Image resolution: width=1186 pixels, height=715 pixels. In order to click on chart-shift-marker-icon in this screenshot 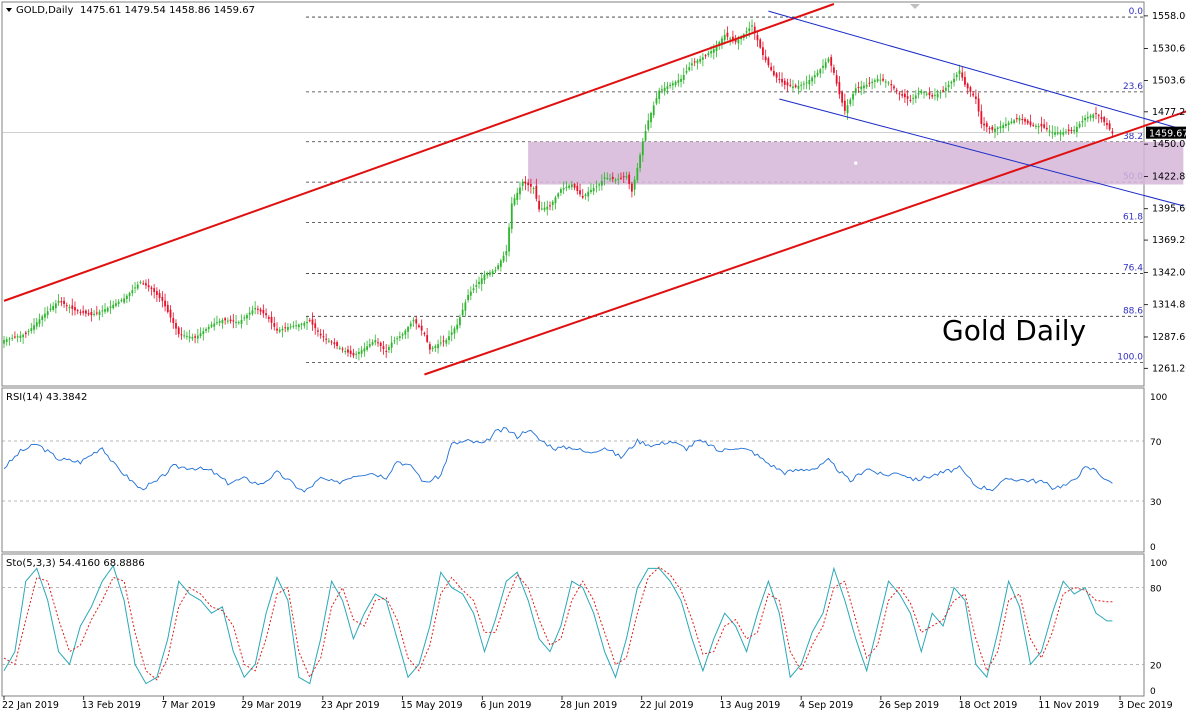, I will do `click(915, 6)`.